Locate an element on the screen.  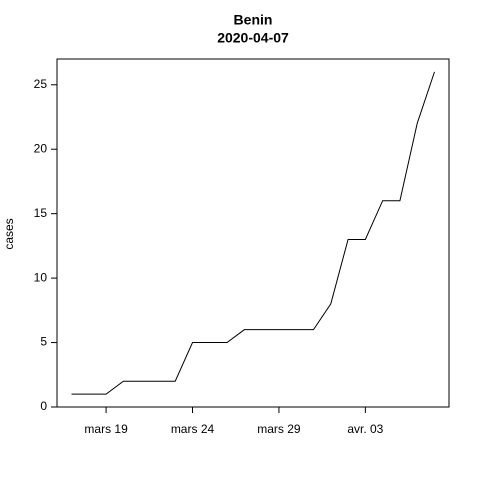
y-axis-label: cases is located at coordinates (9, 233).